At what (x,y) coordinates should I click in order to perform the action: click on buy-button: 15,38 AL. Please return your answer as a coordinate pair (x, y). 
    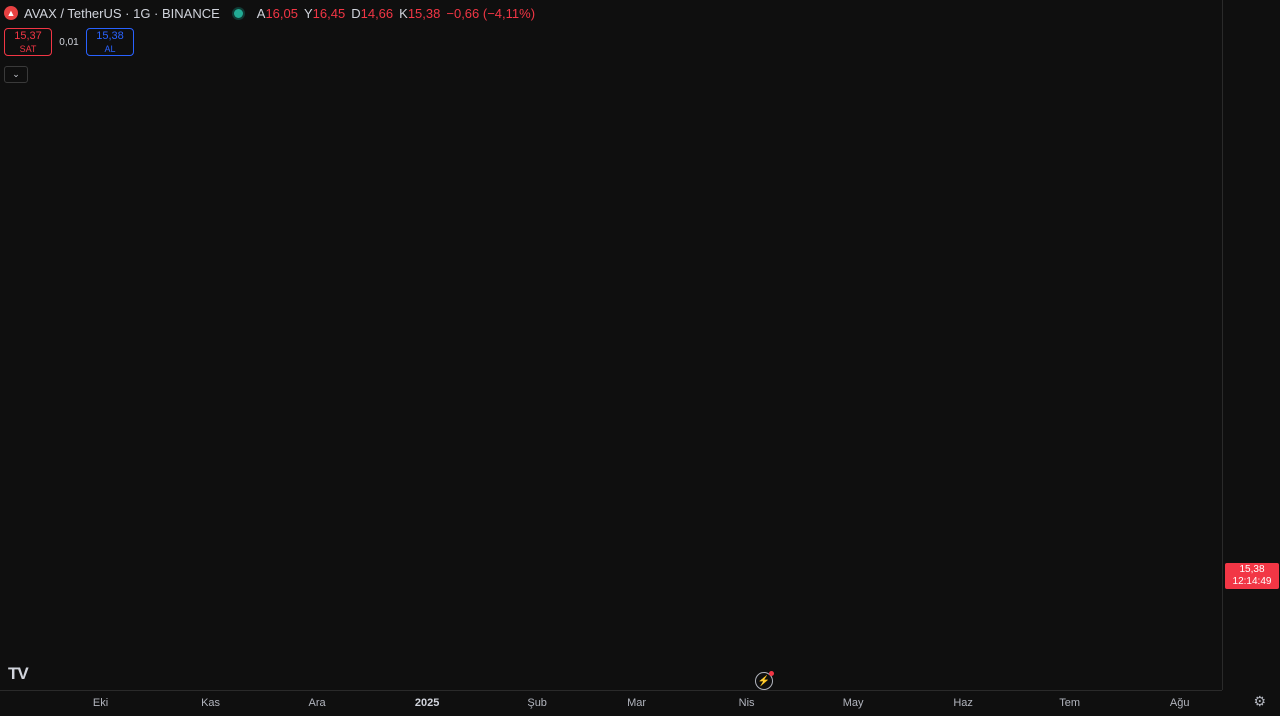
    Looking at the image, I should click on (110, 42).